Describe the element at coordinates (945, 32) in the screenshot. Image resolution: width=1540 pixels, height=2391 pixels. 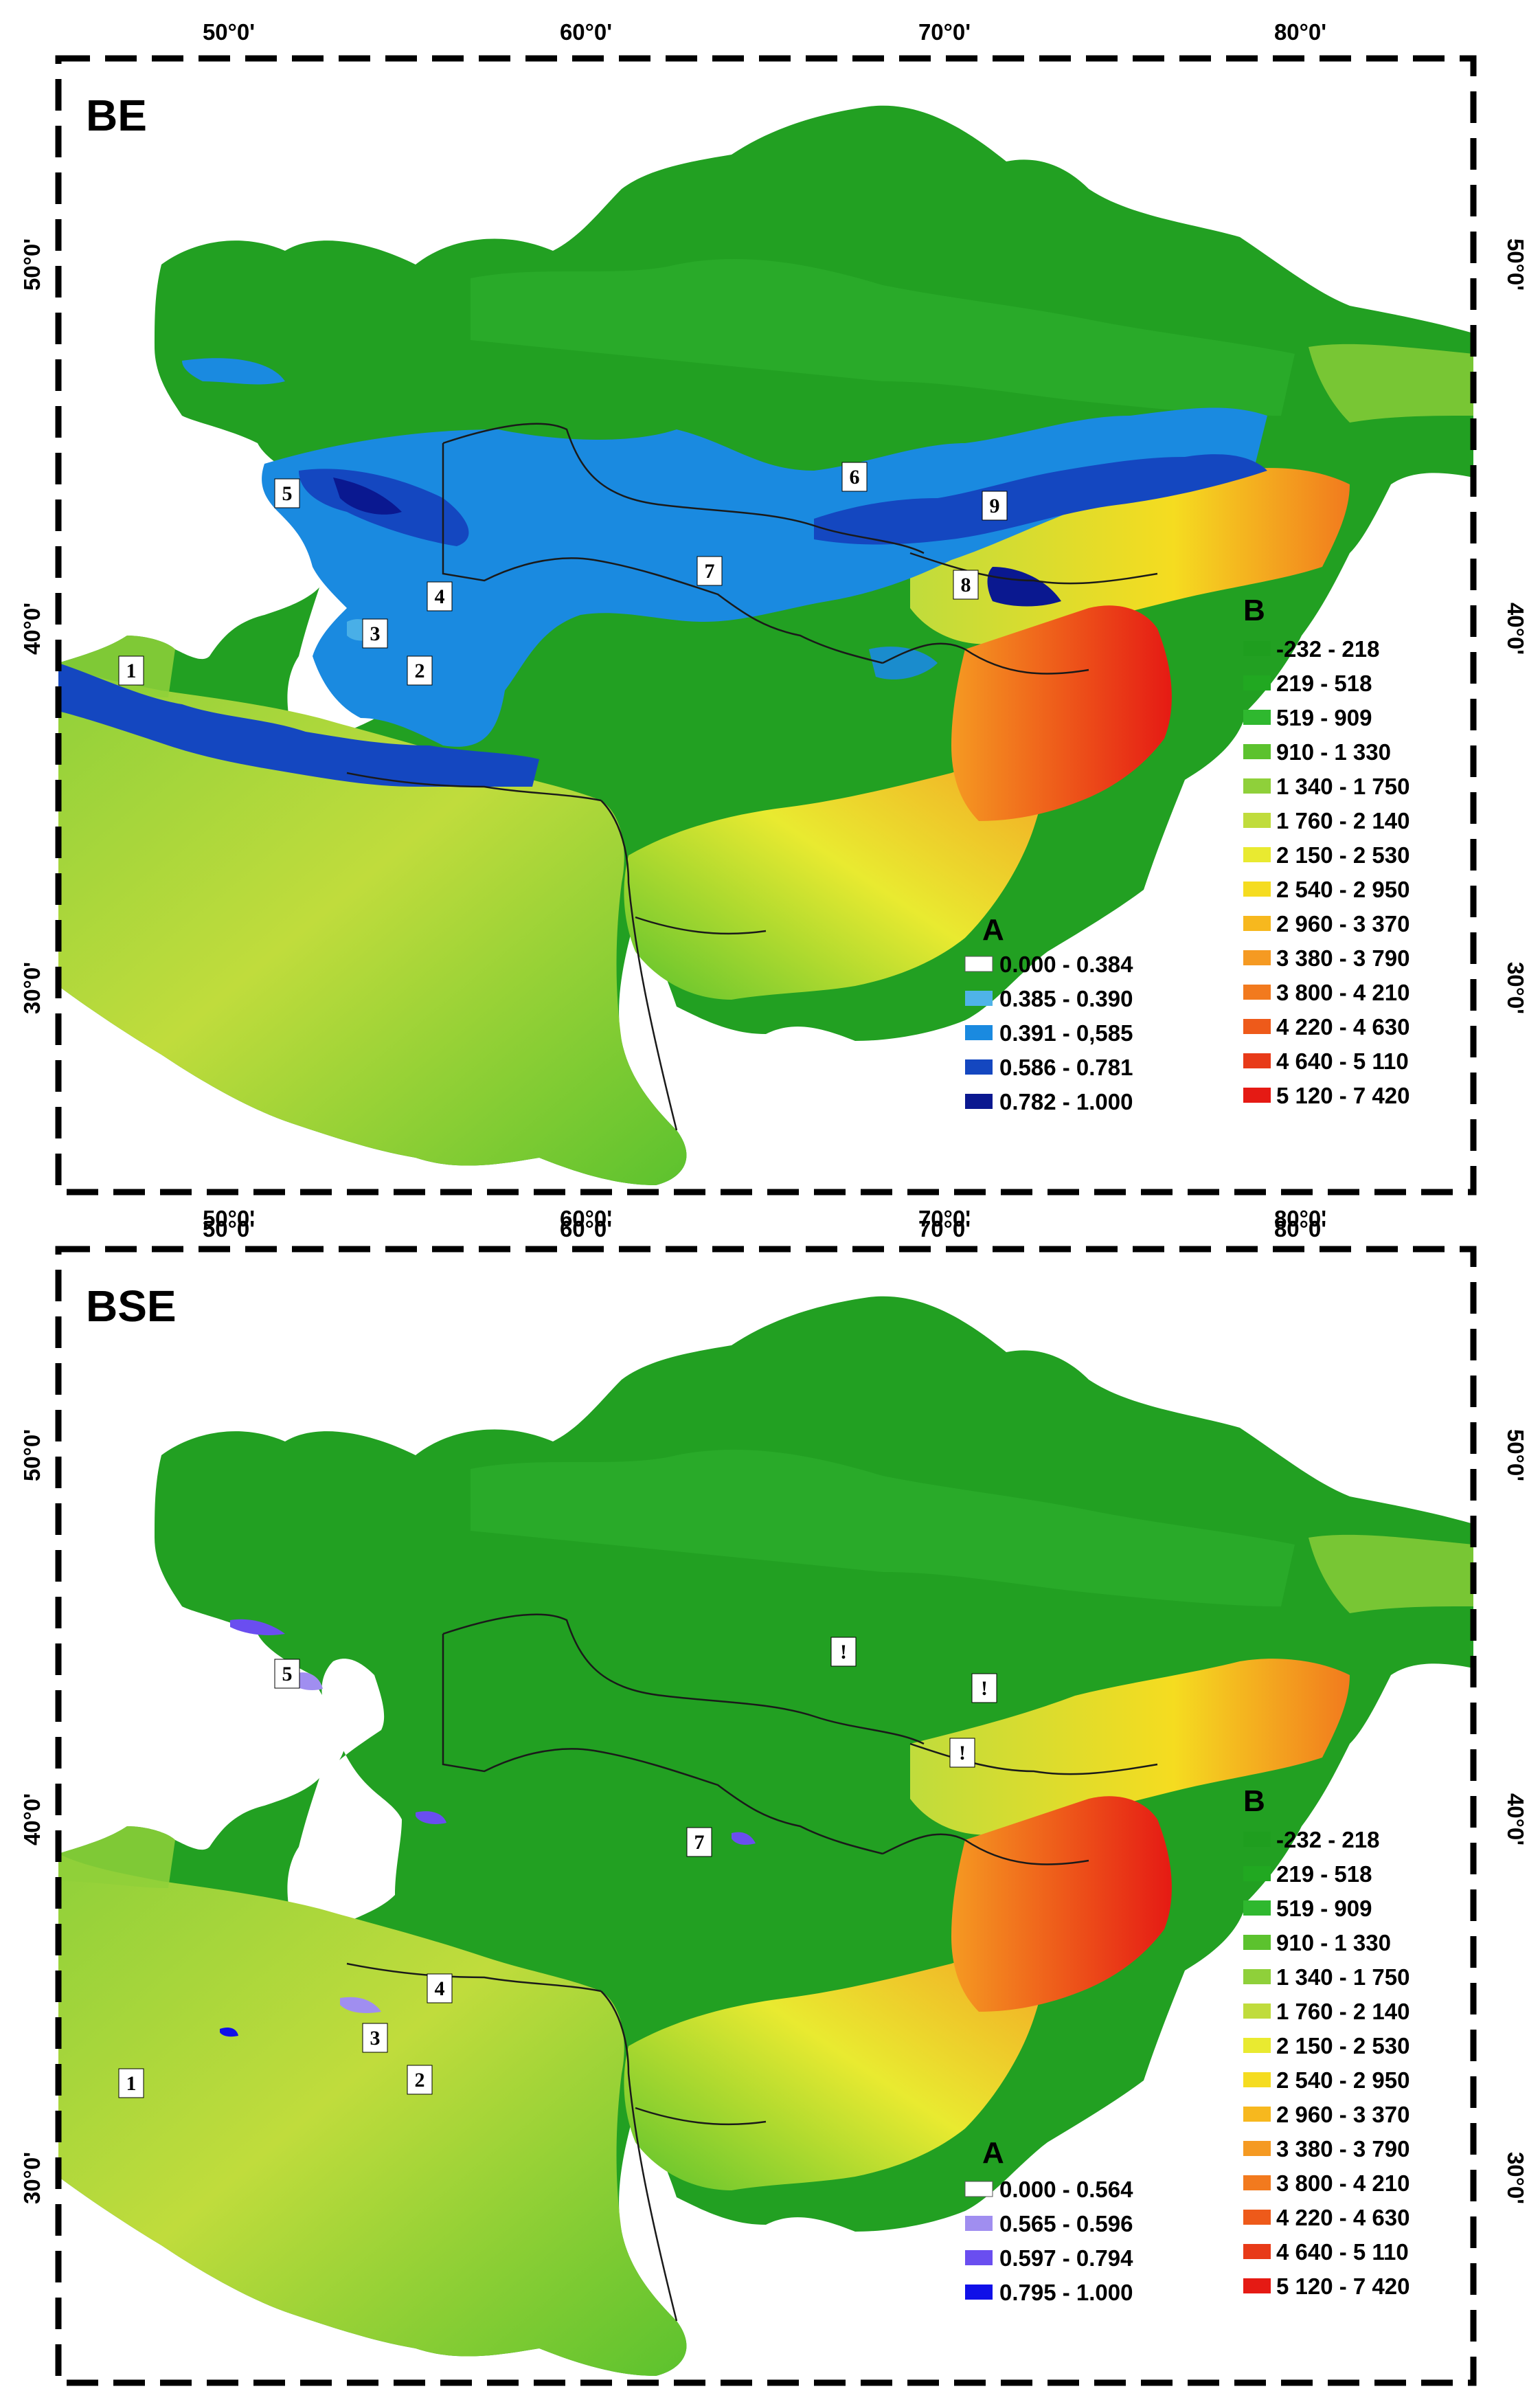
I see `svg-text: 70°0'` at that location.